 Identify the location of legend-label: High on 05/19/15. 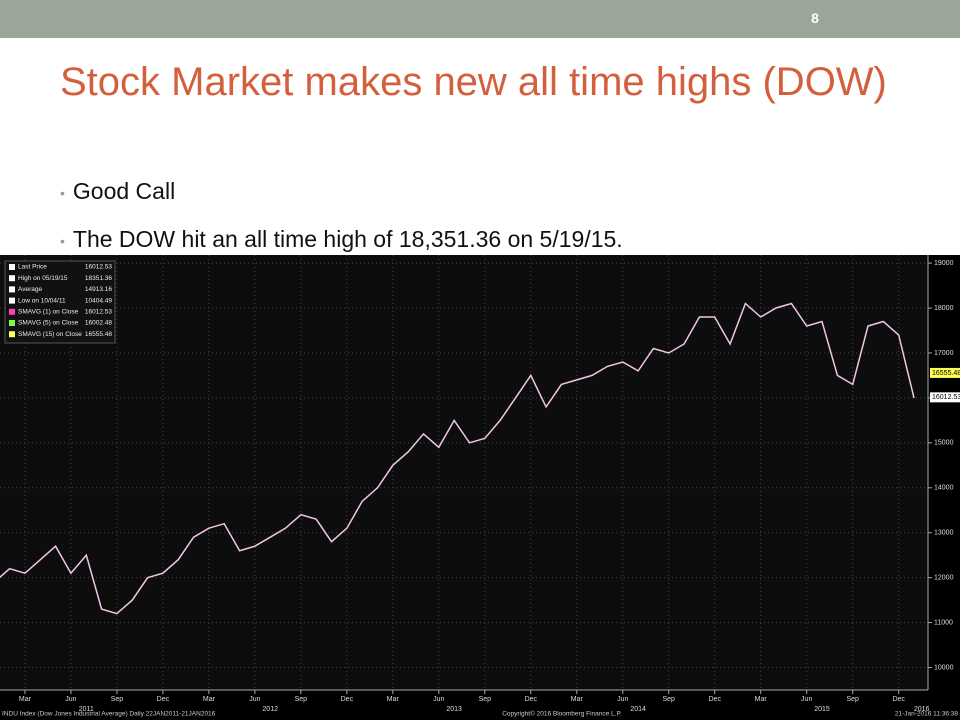
(43, 278).